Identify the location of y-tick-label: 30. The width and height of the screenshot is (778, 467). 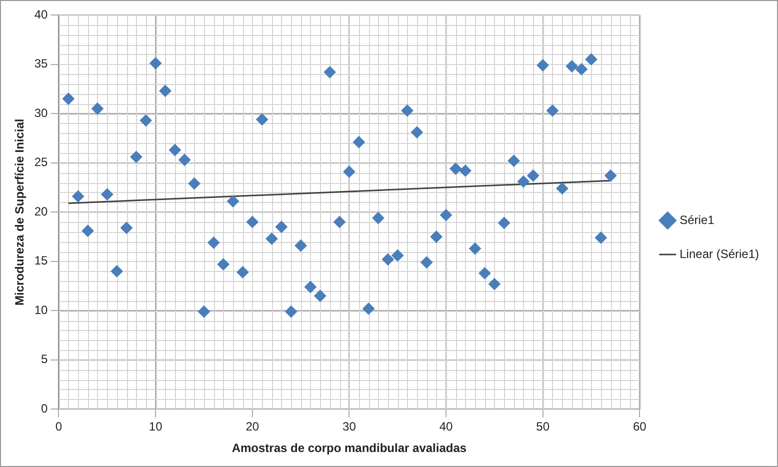
(41, 113).